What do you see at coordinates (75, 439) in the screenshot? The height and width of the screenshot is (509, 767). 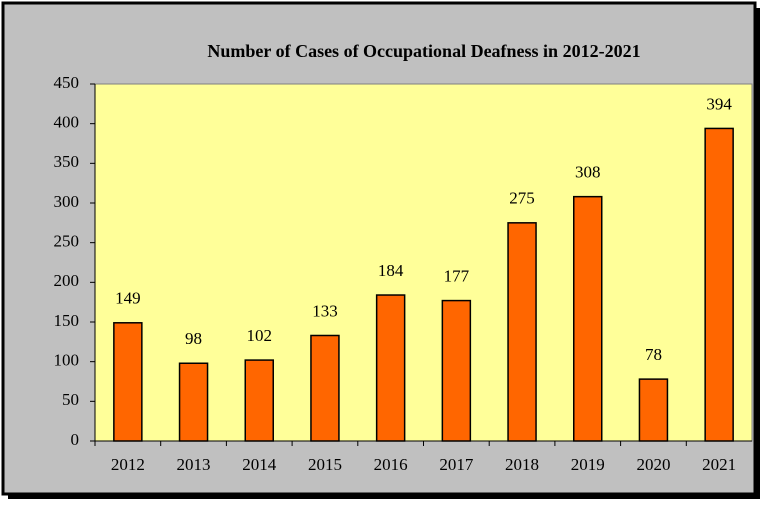 I see `y-tick-label: 0` at bounding box center [75, 439].